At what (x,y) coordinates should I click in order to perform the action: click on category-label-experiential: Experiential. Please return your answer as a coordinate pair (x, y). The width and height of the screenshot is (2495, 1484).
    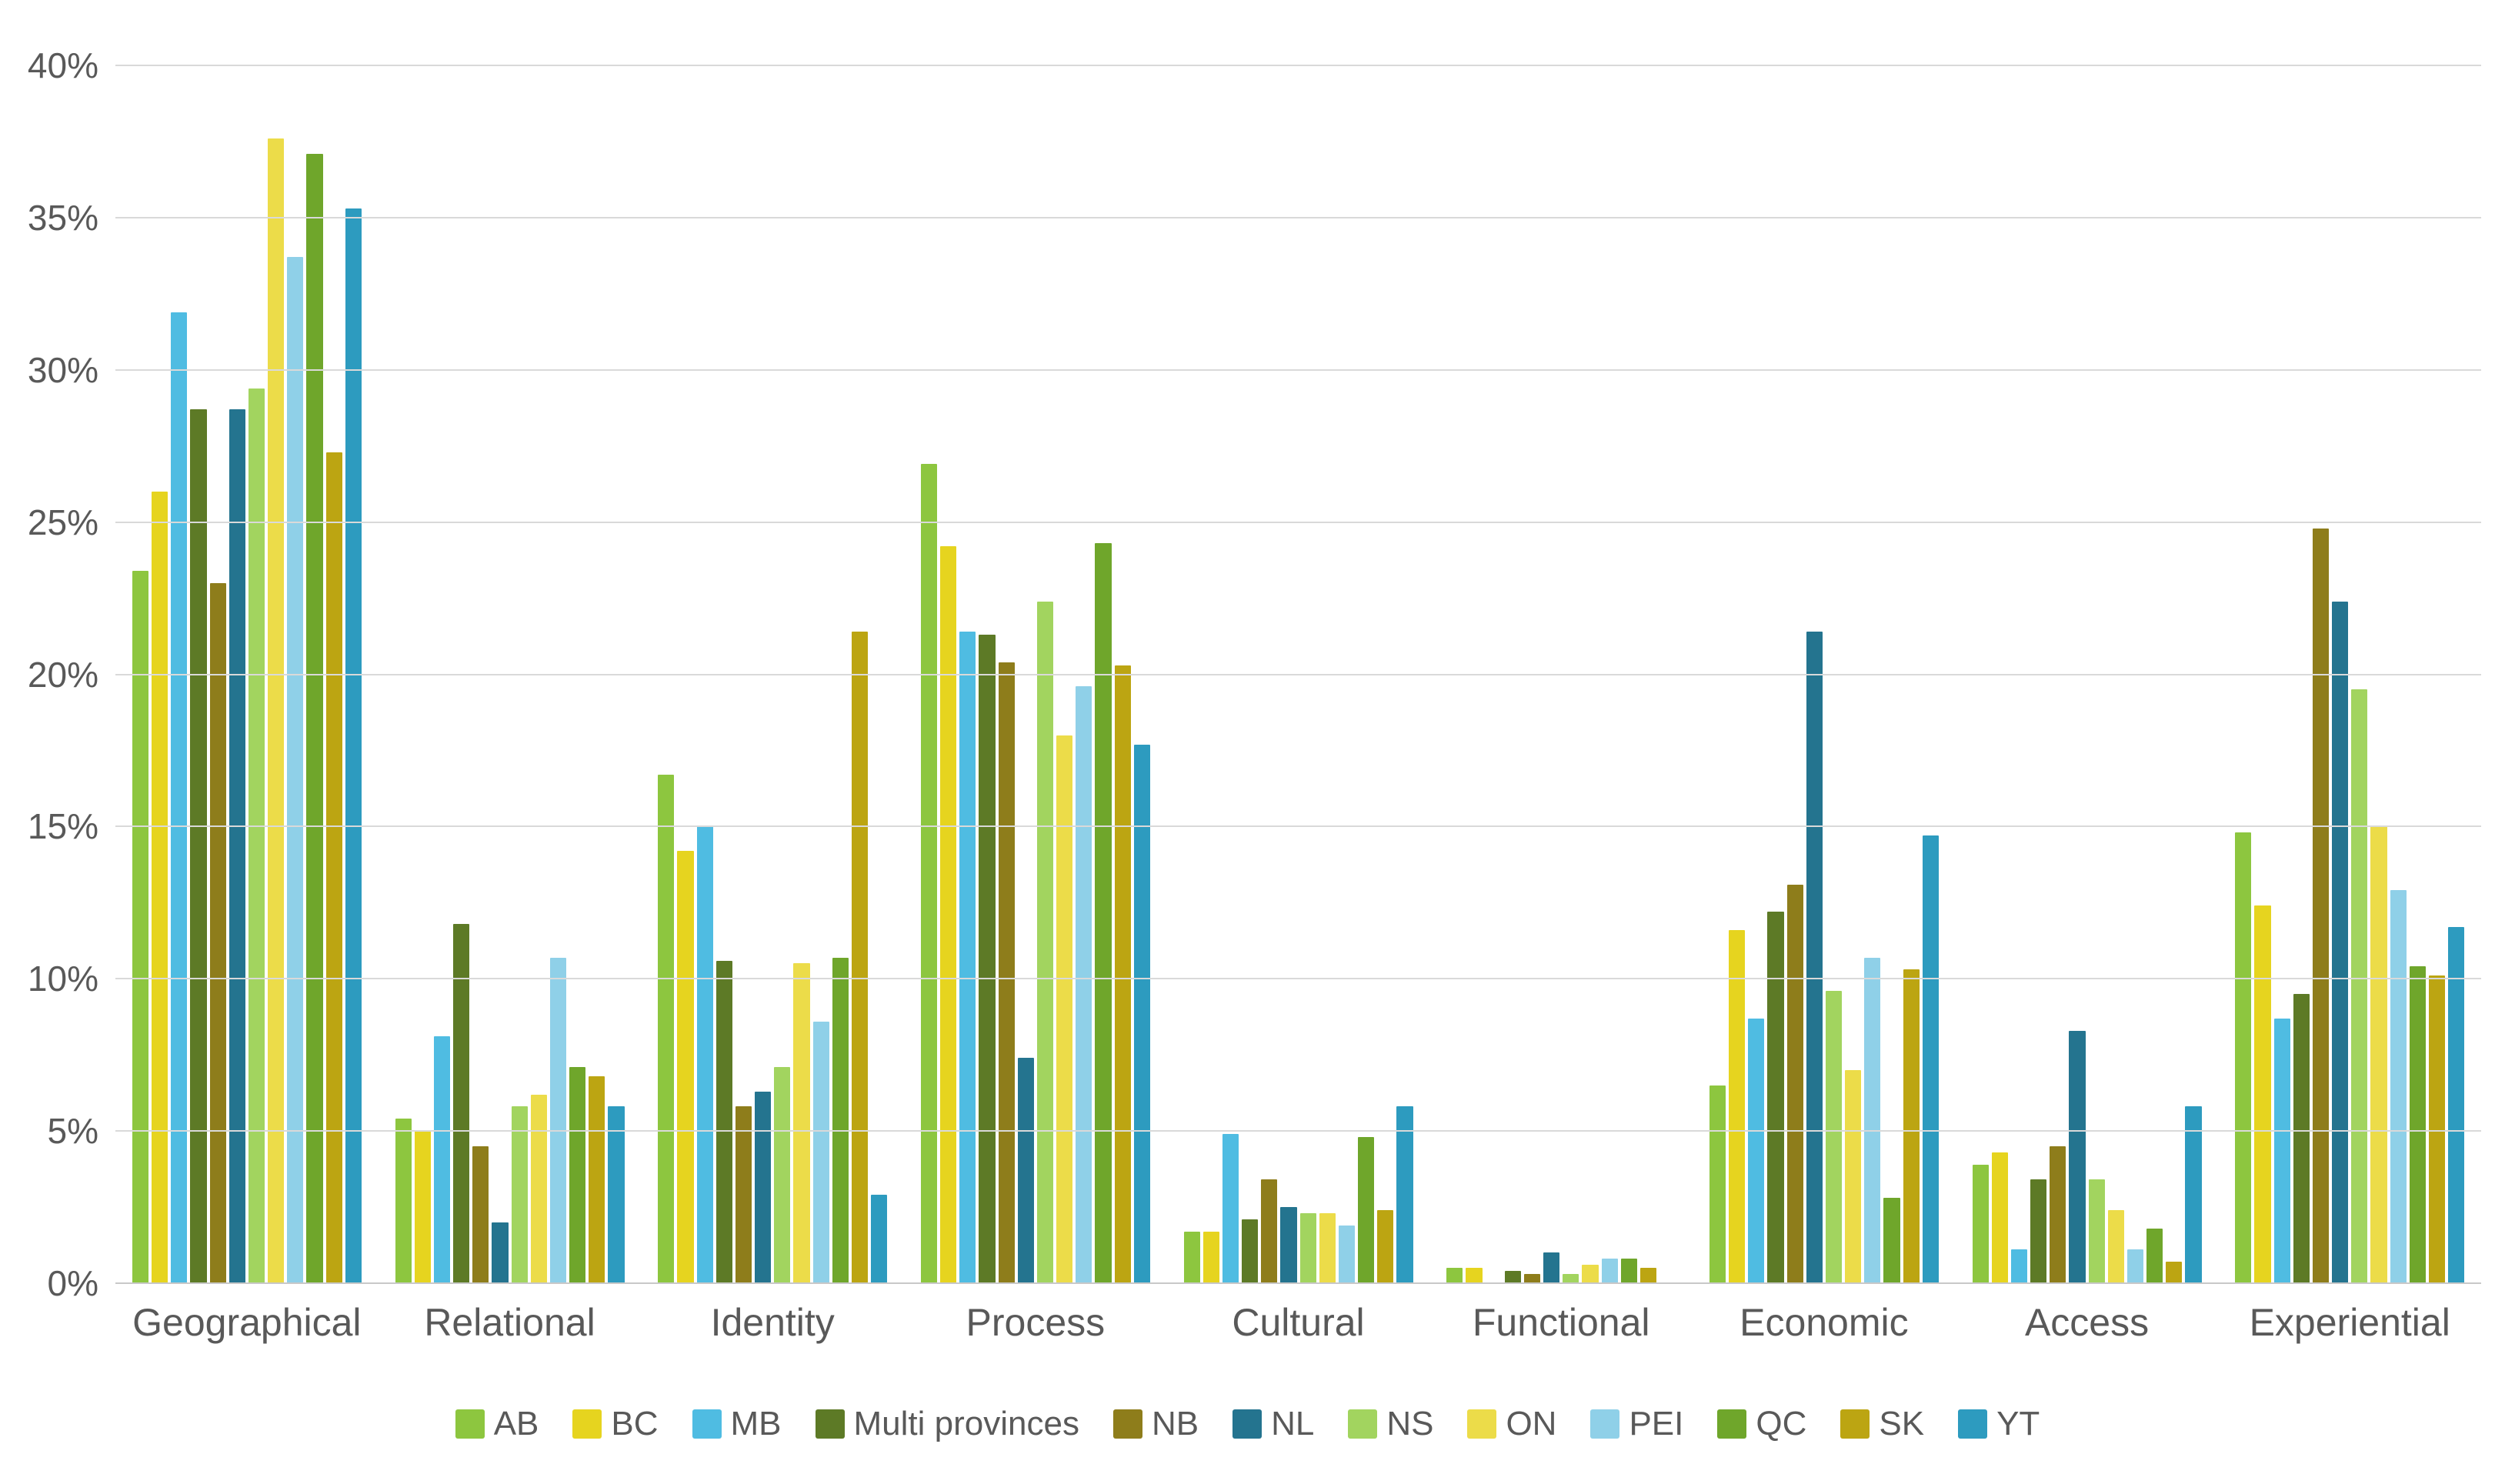
    Looking at the image, I should click on (2350, 1323).